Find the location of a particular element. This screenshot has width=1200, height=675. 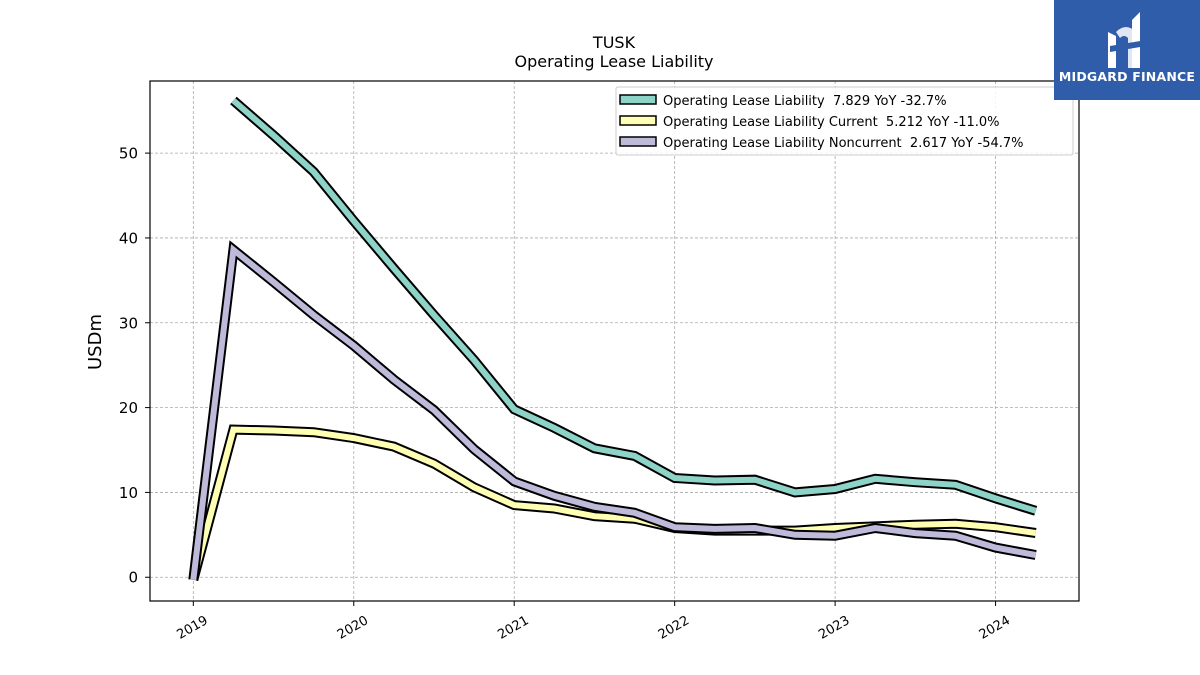

brand-name: MIDGARD FINANCE is located at coordinates (1127, 76).